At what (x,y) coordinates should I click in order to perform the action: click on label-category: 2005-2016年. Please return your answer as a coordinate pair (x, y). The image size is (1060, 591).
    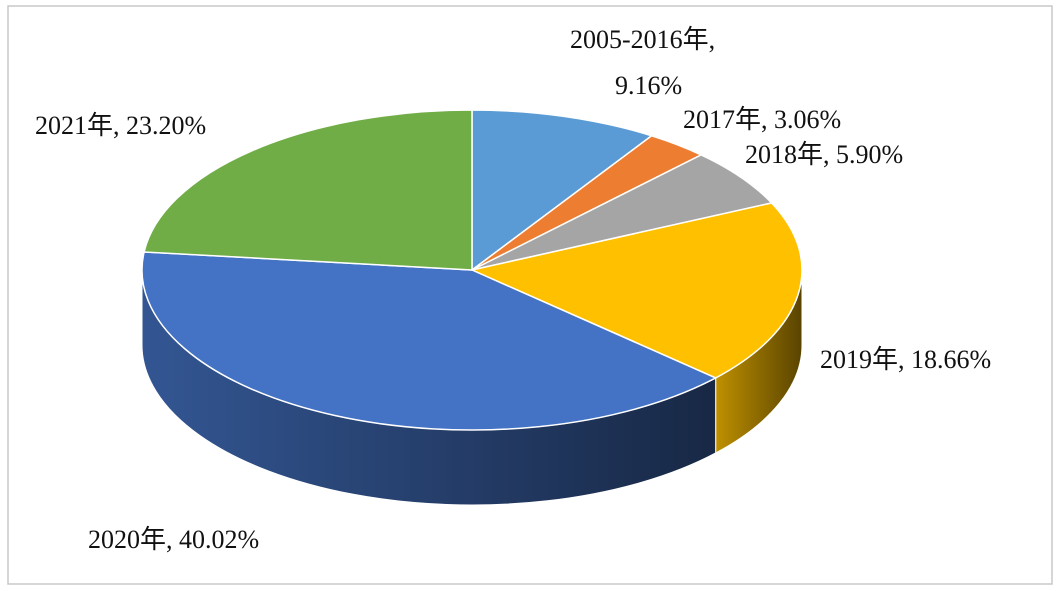
    Looking at the image, I should click on (639, 39).